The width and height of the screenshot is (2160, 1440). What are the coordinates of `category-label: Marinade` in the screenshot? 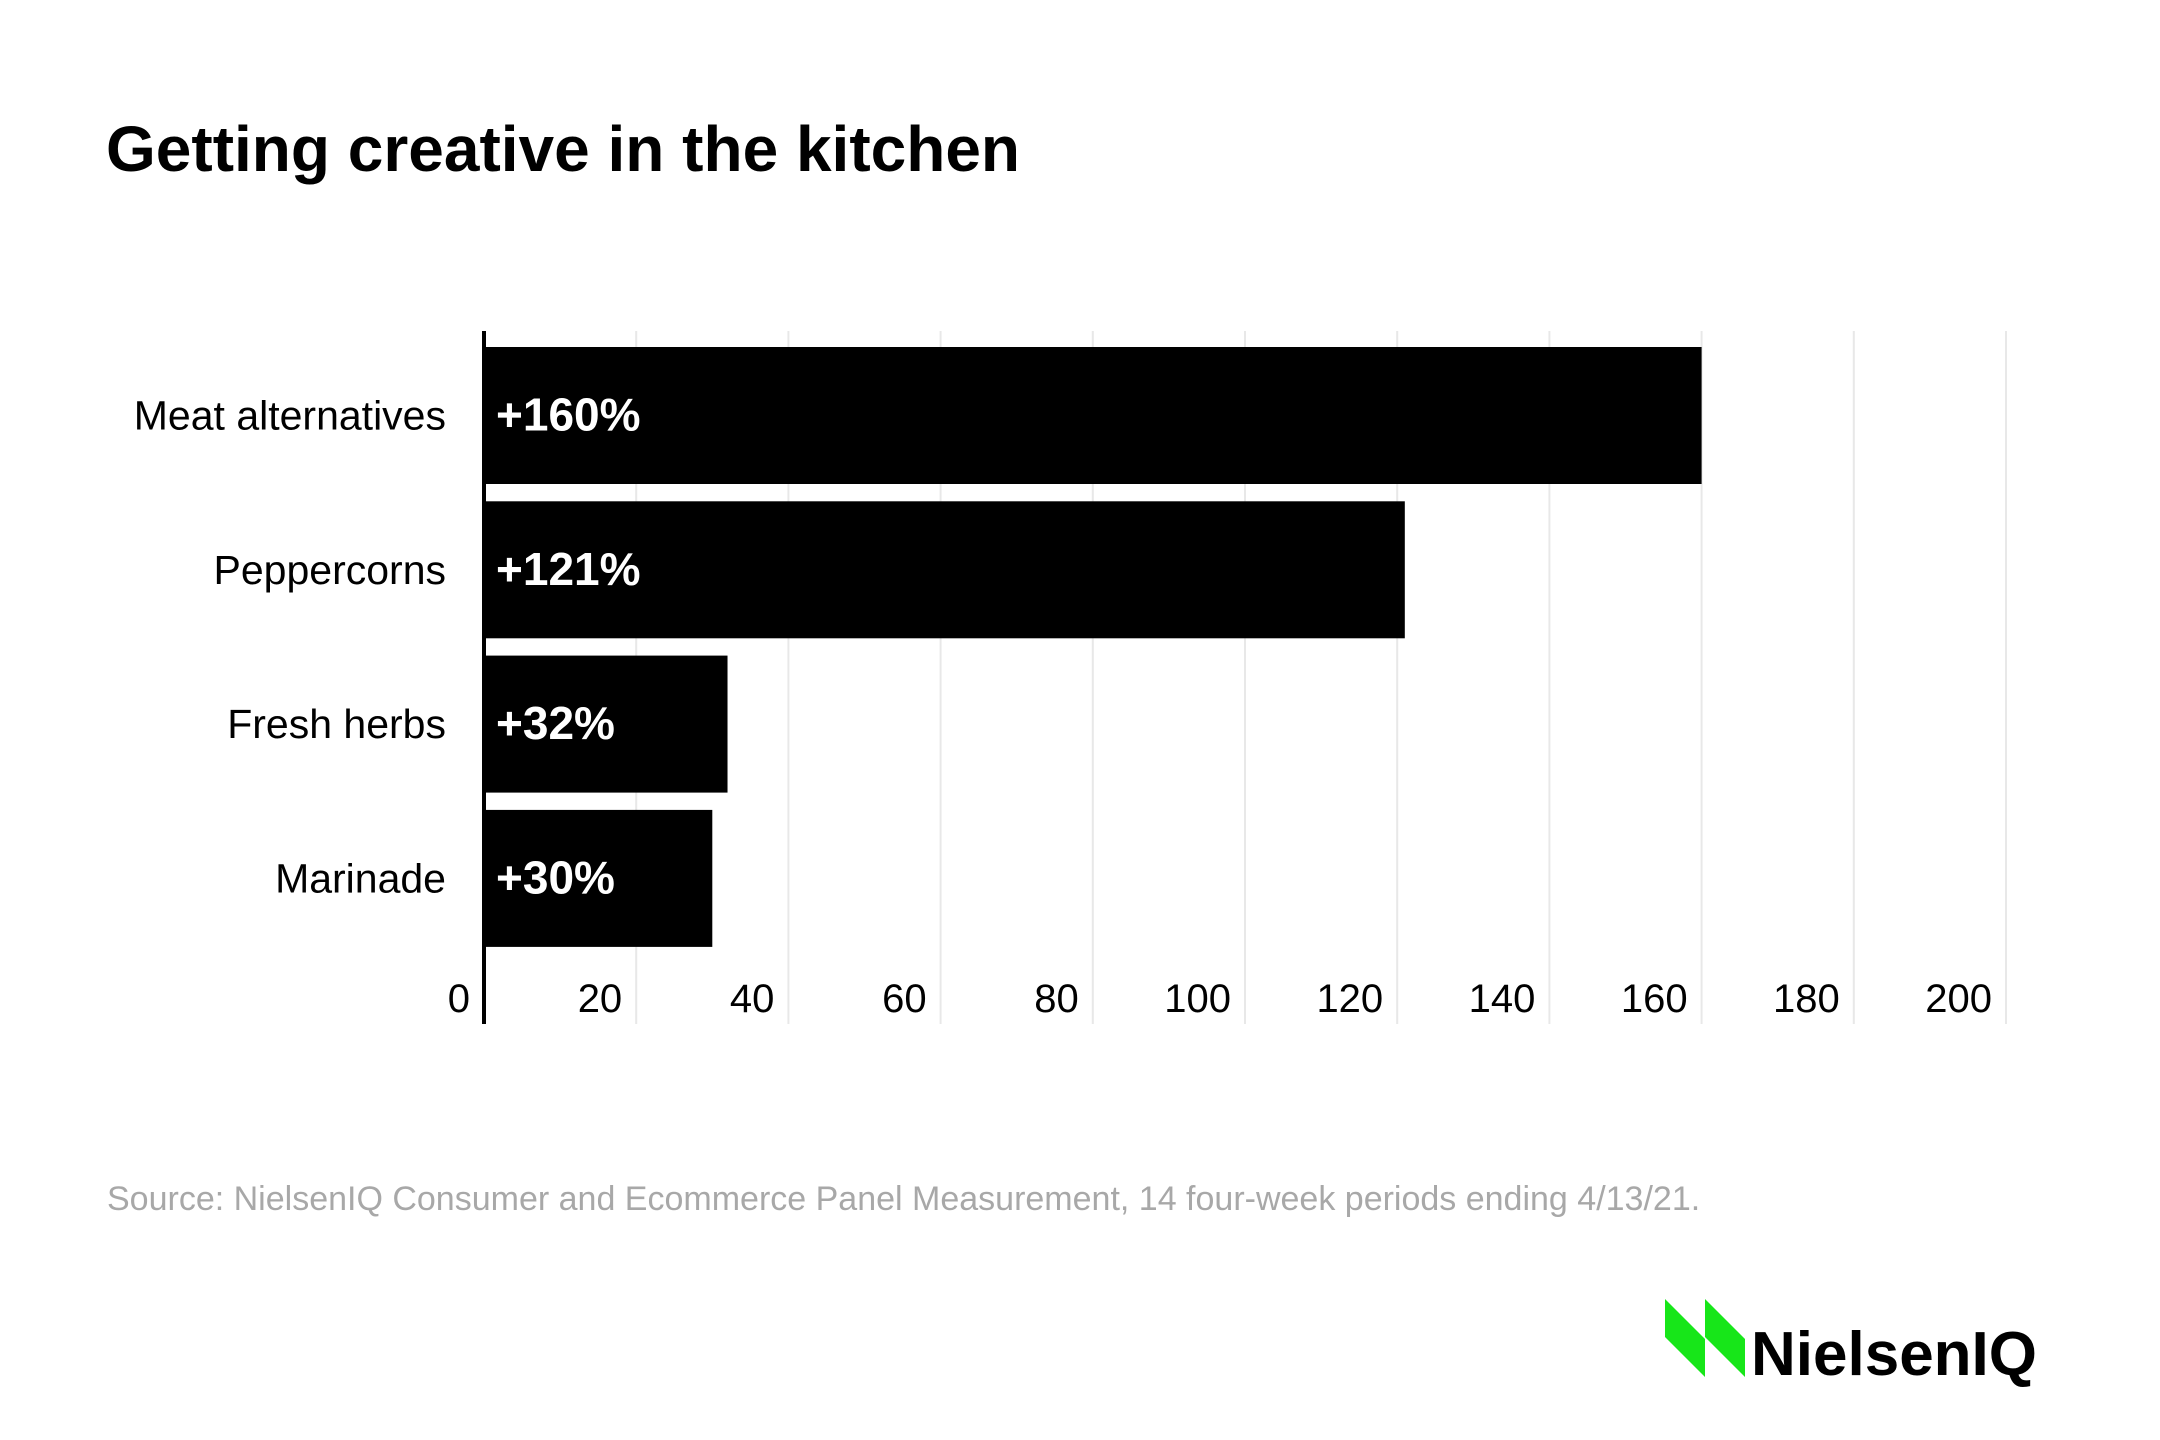 It's located at (360, 878).